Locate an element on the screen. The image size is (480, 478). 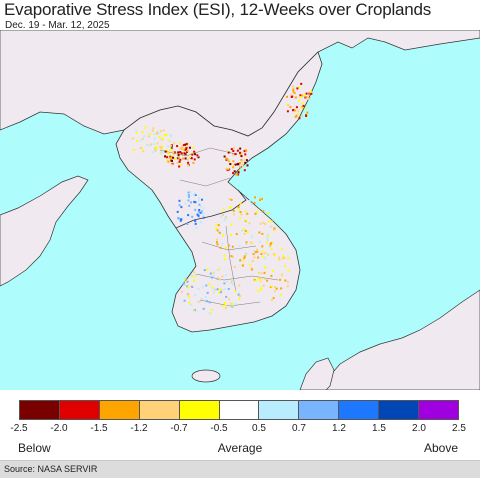
legend-tick-label: 0.7 is located at coordinates (299, 428).